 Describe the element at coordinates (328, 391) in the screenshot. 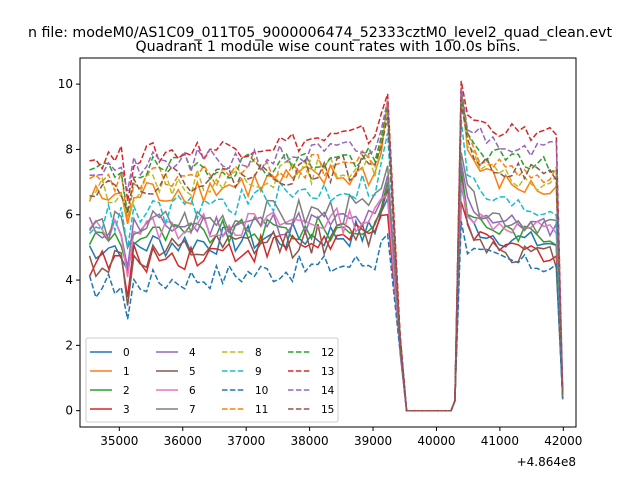

I see `legend-label-14: 14` at that location.